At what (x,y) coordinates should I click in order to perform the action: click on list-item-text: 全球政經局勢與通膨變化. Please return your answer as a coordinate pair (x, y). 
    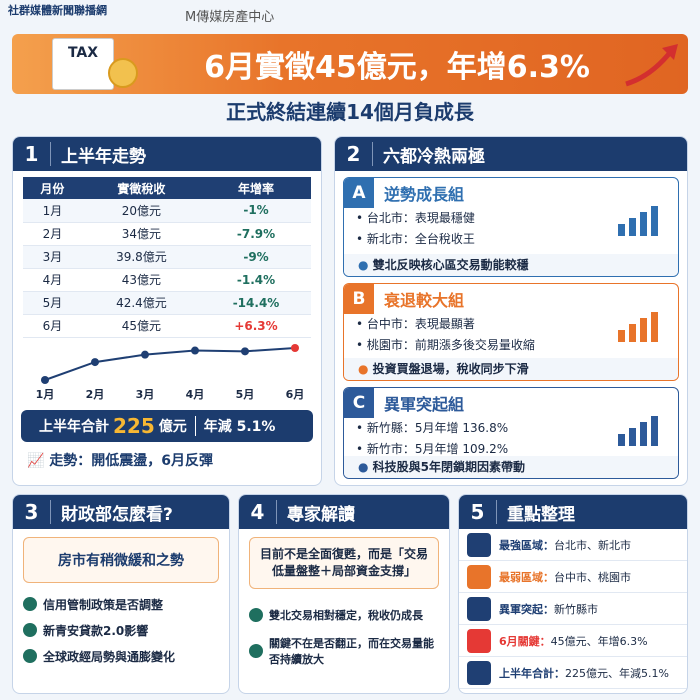
    Looking at the image, I should click on (109, 656).